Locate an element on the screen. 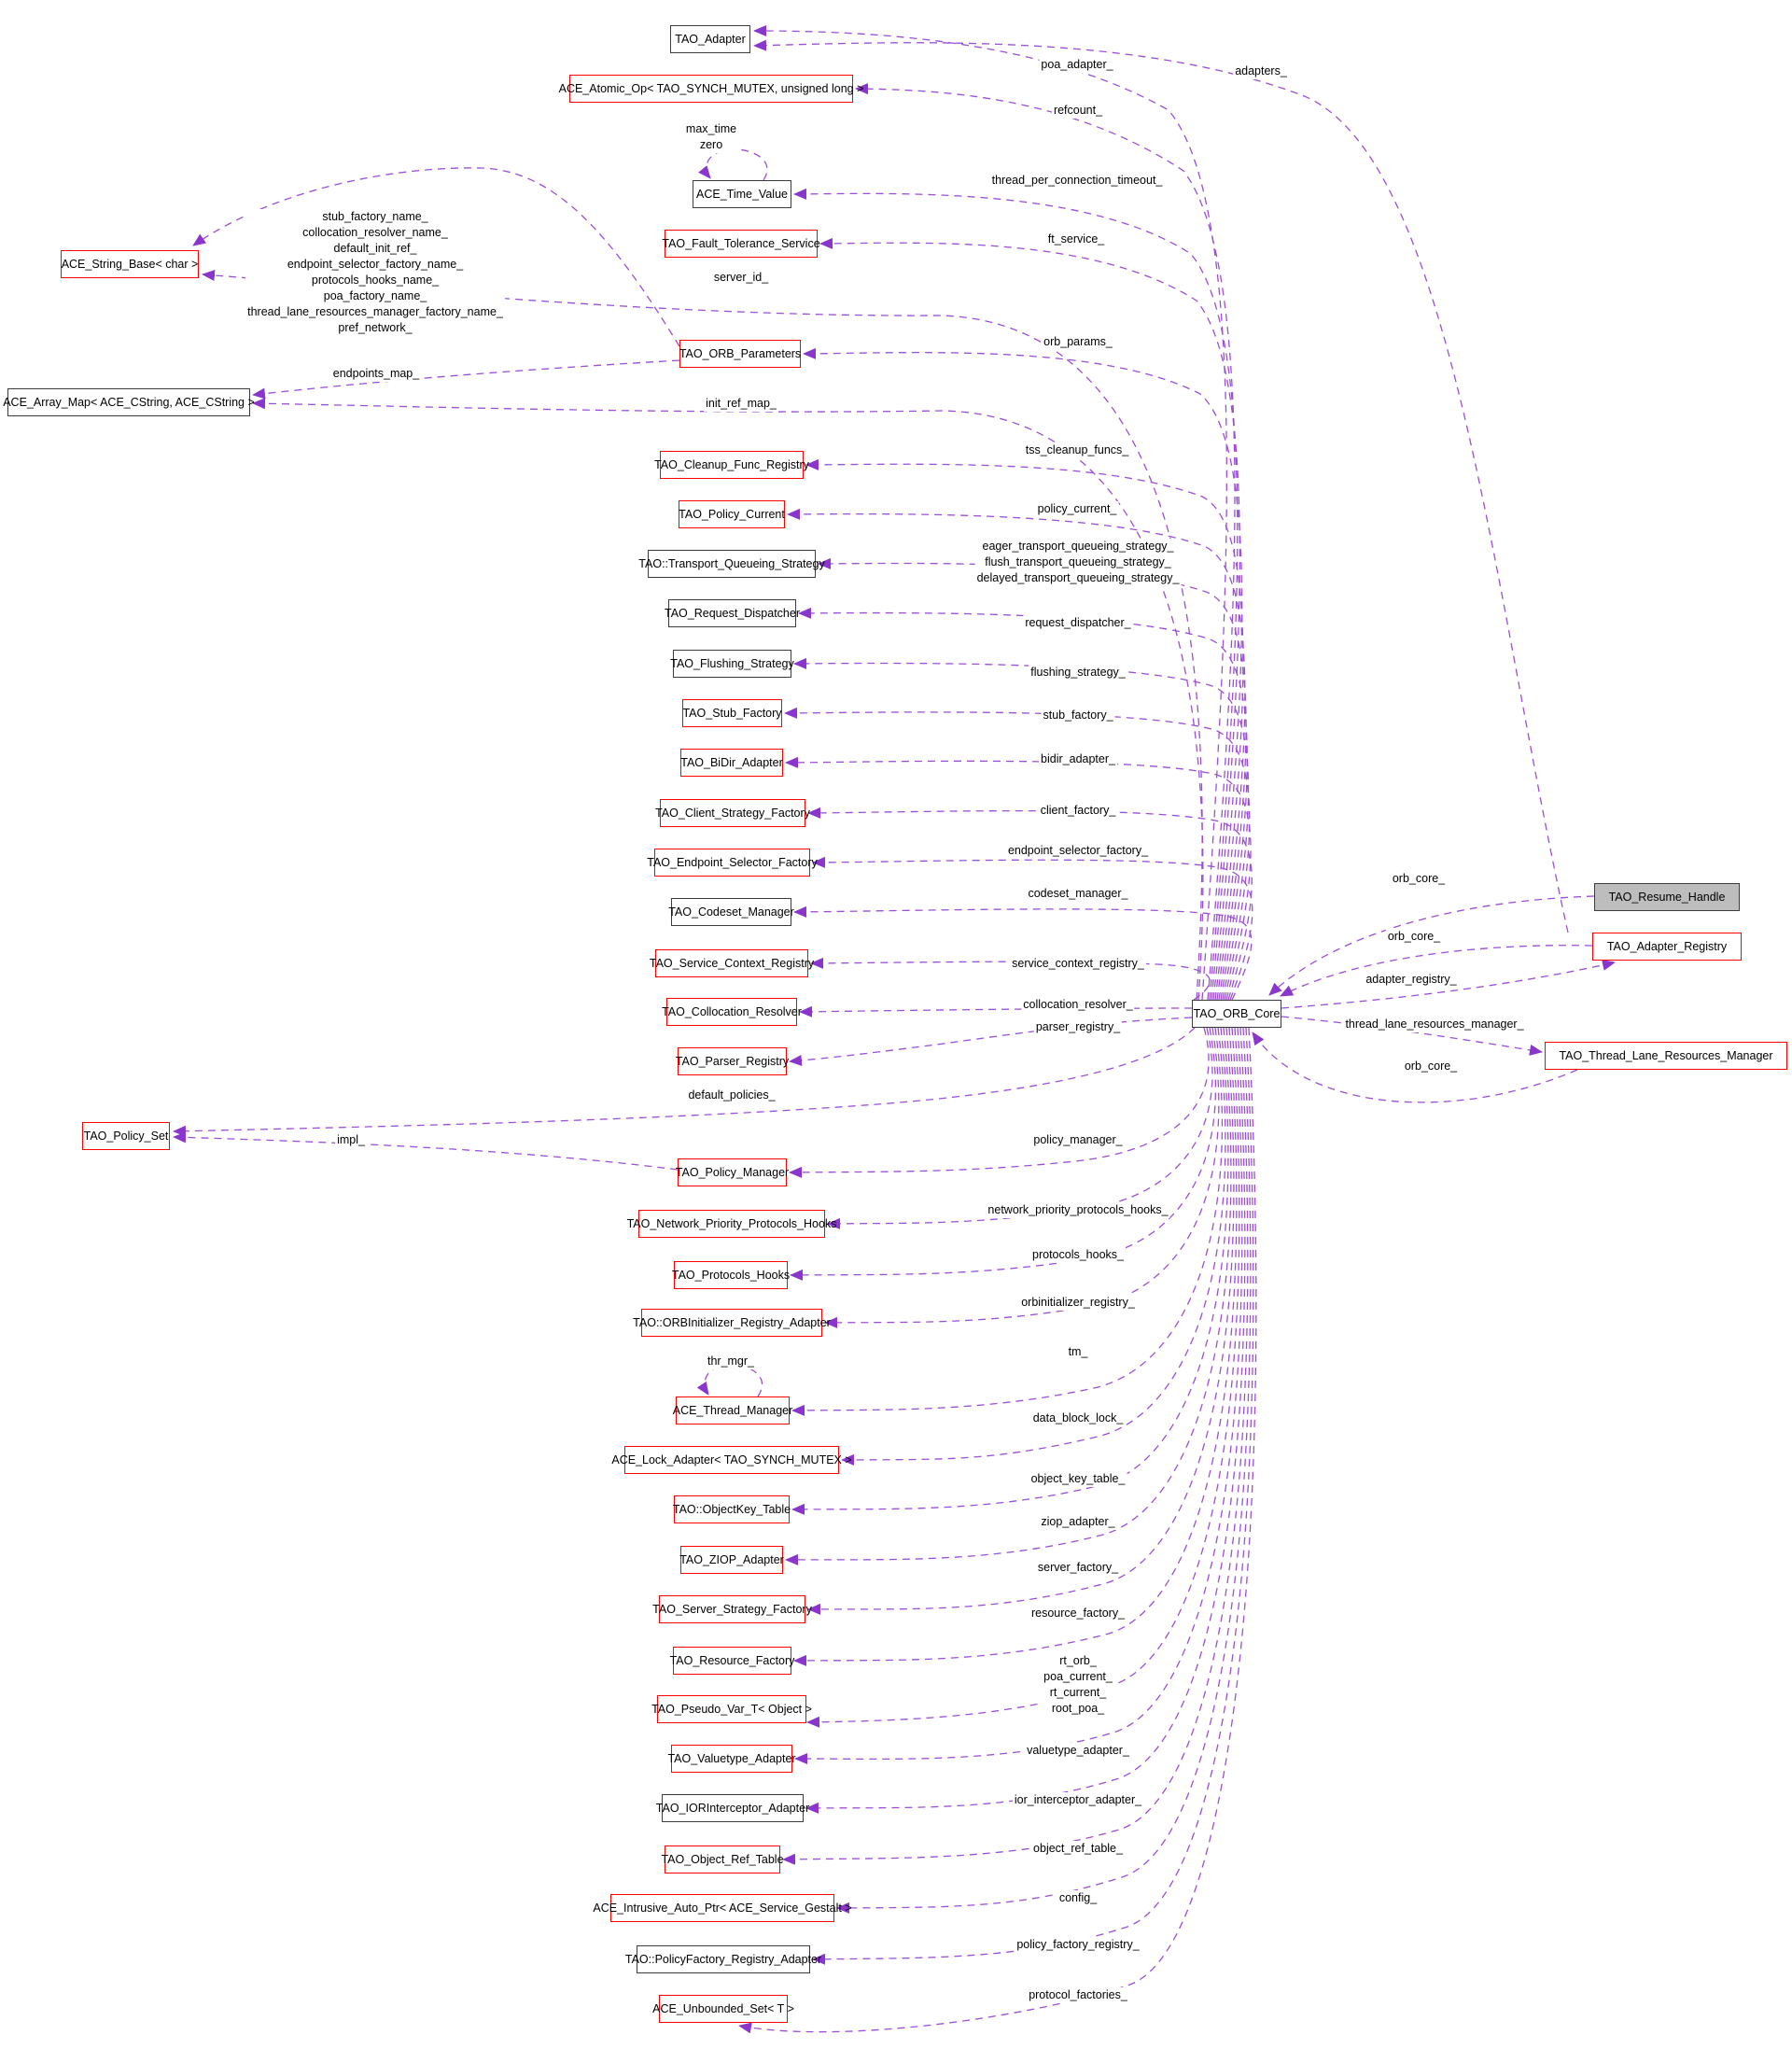 The image size is (1792, 2063). edge-parser-registry is located at coordinates (991, 1041).